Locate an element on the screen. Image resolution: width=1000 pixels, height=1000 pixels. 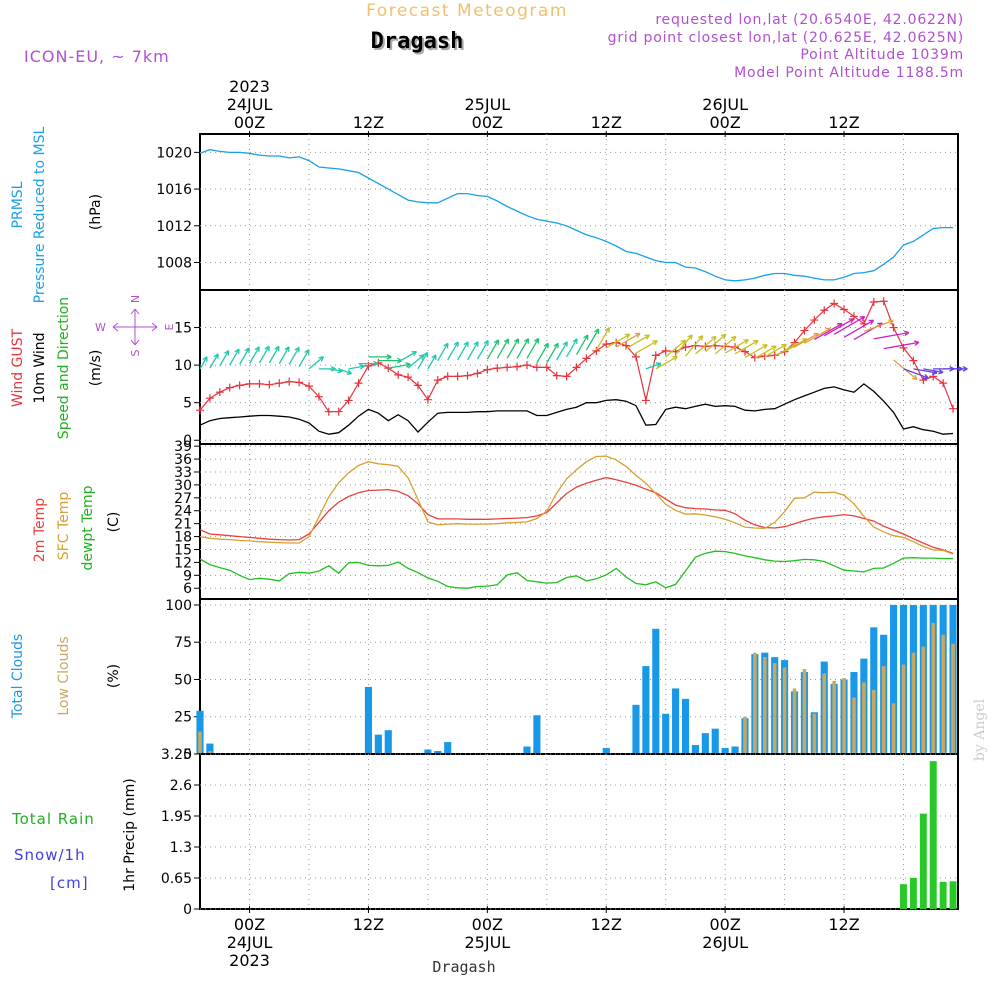
axis-label-dewpt: dewpt Temp is located at coordinates (88, 527).